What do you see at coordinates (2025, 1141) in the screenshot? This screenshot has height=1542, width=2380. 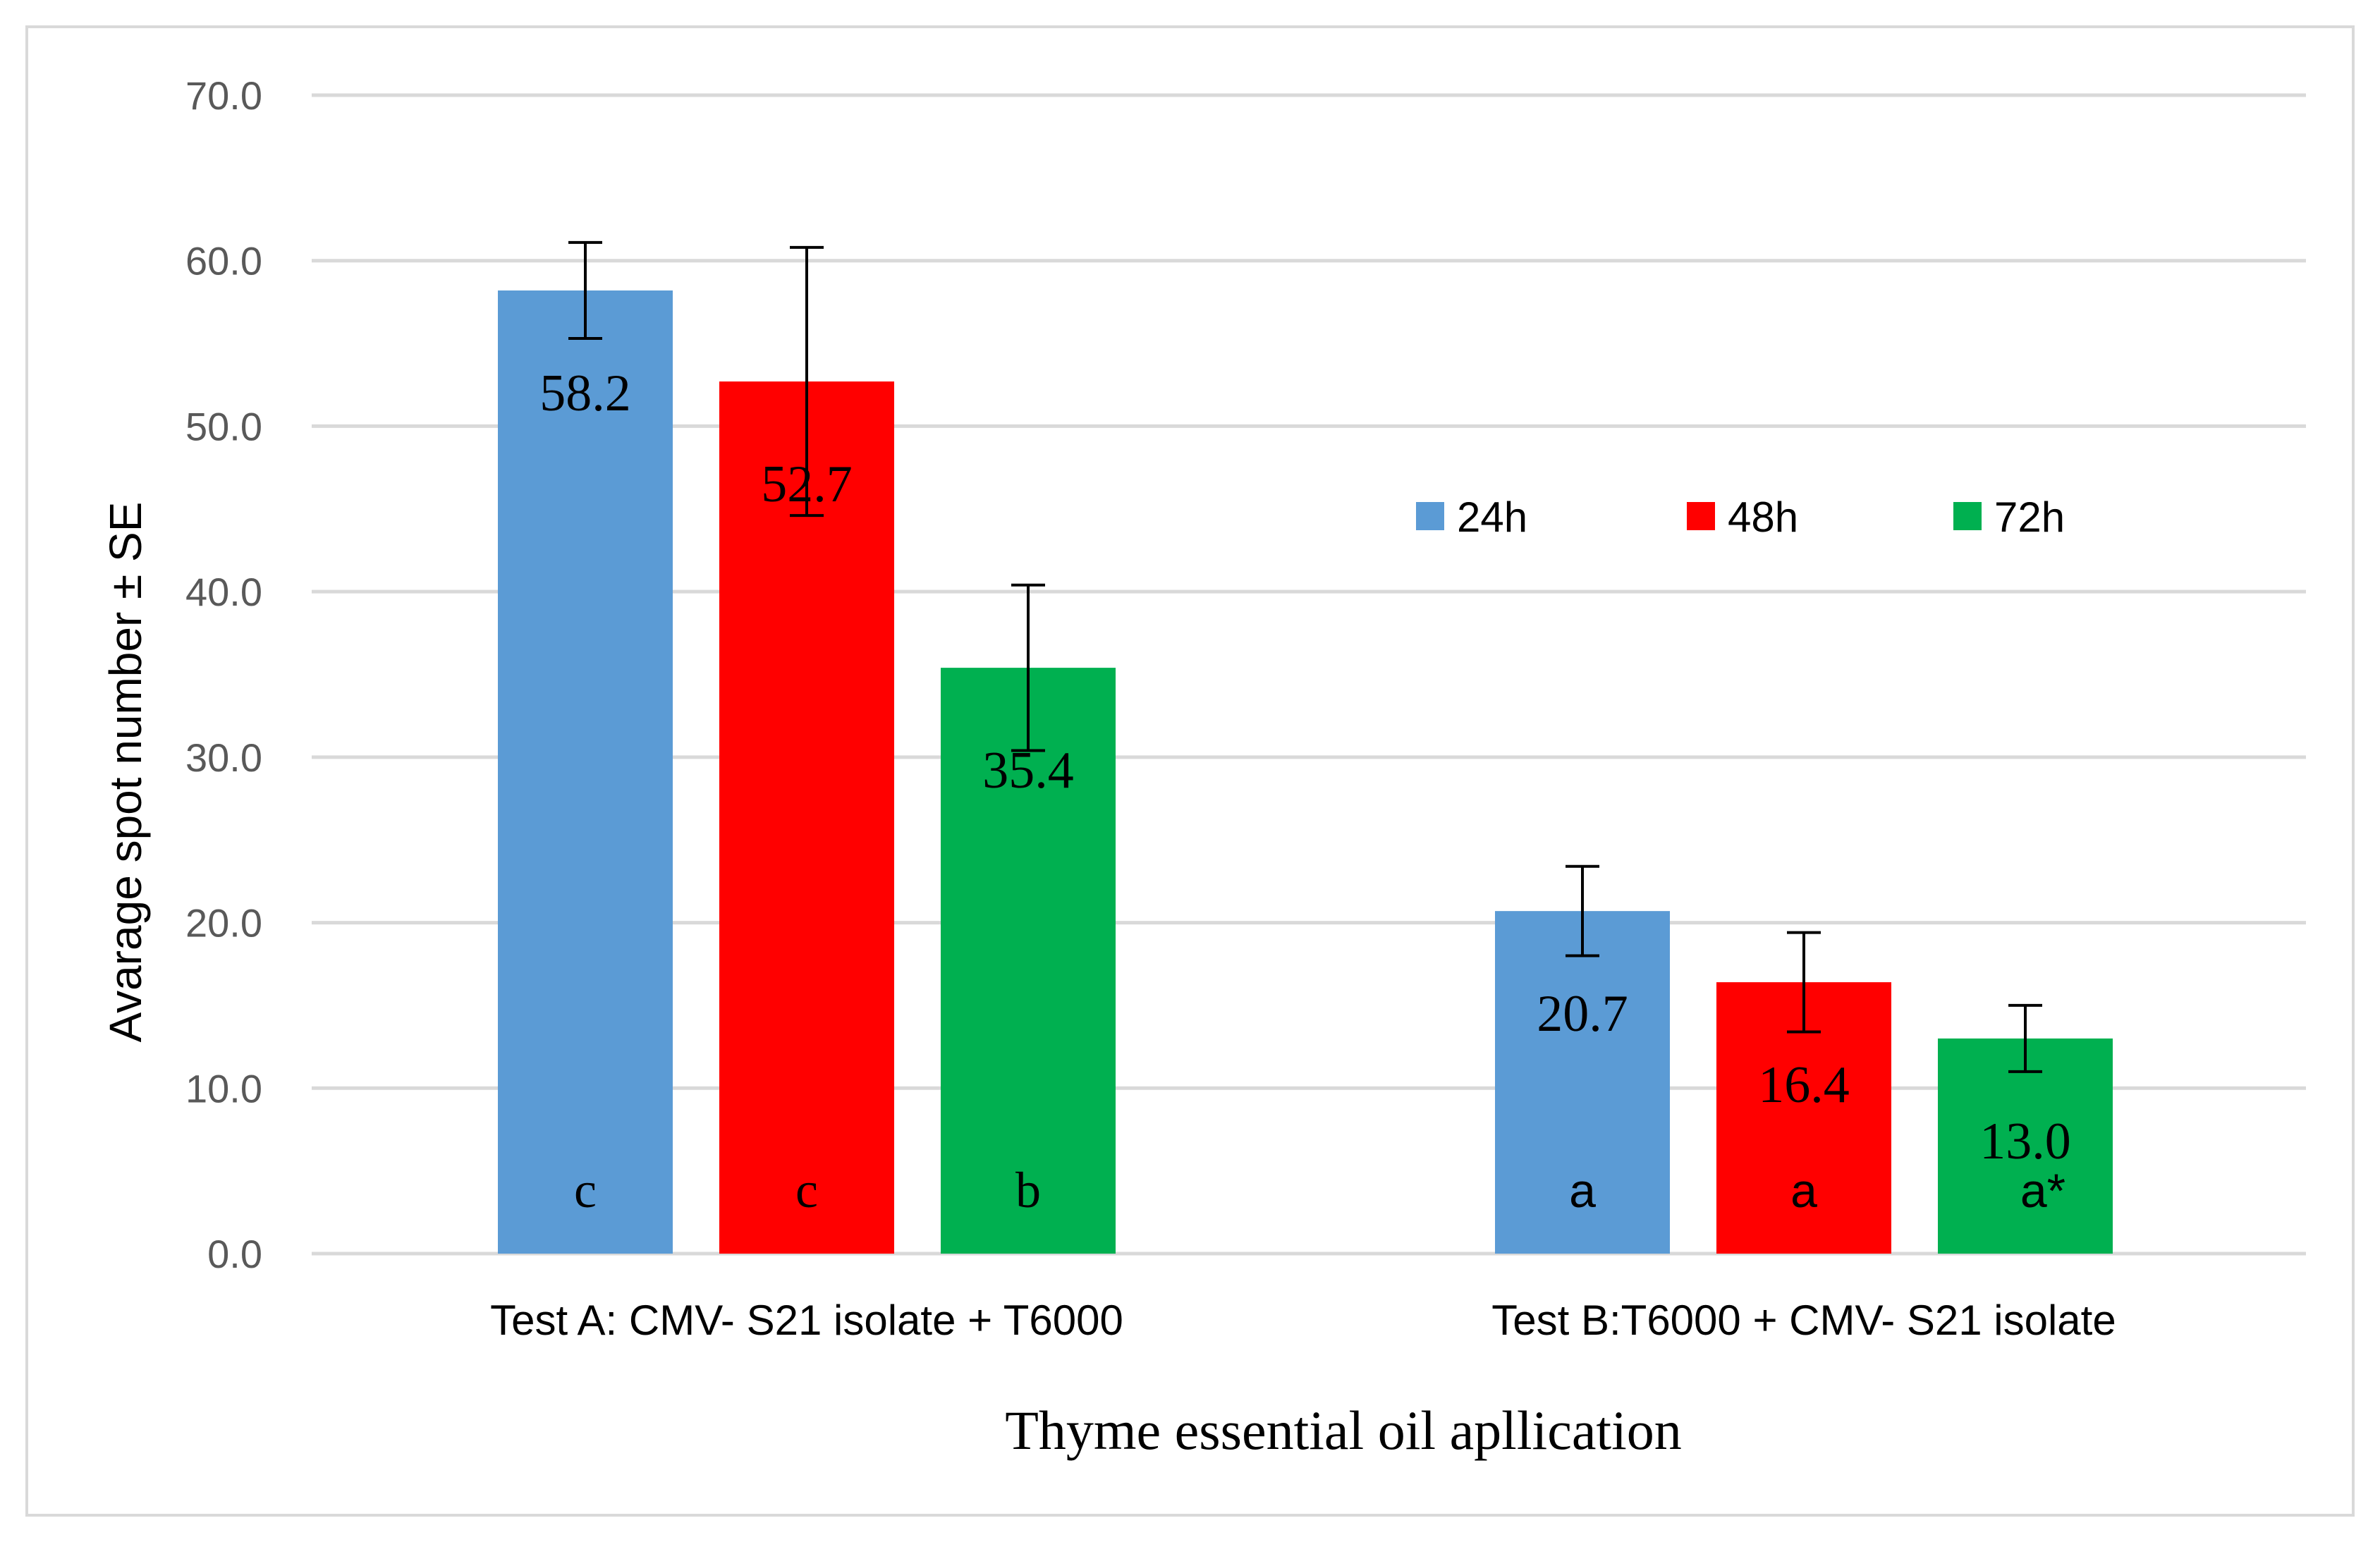 I see `value-label: 13.0` at bounding box center [2025, 1141].